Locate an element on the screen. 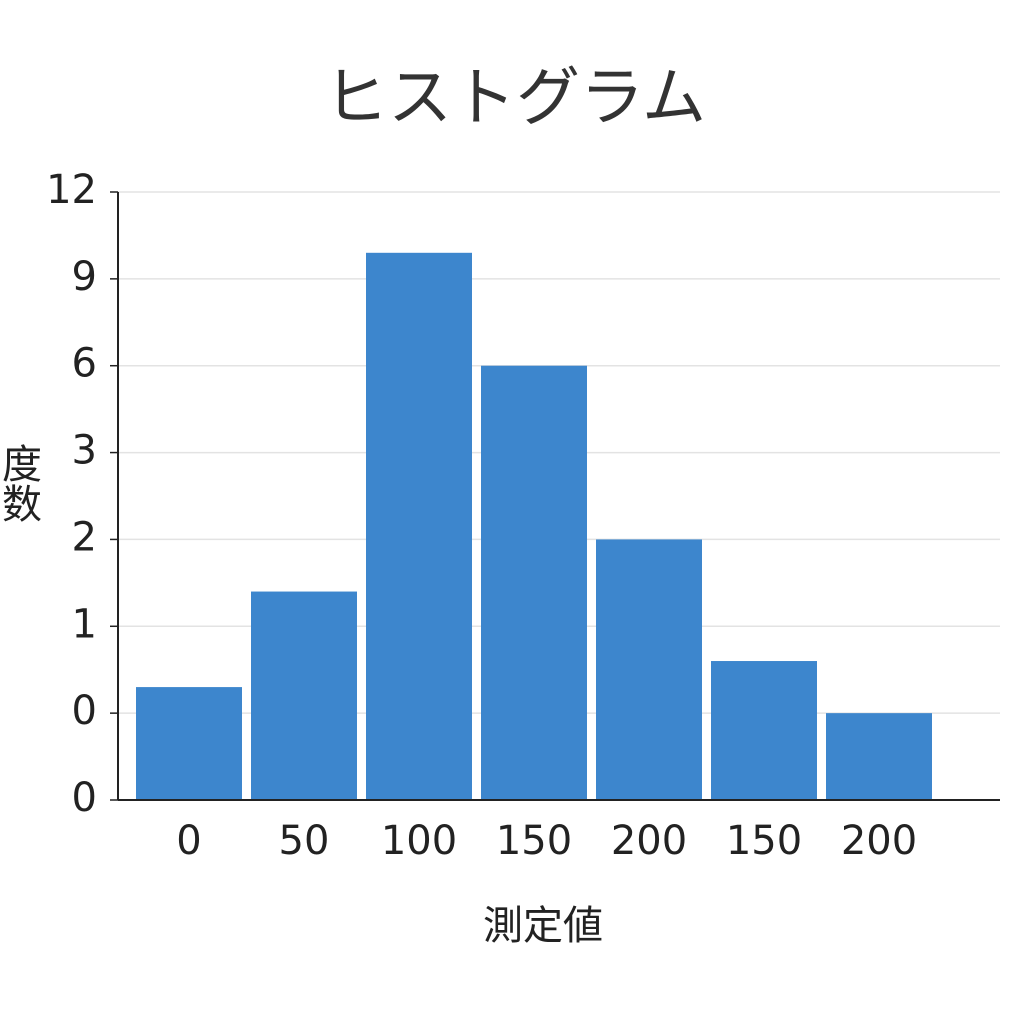 The width and height of the screenshot is (1024, 1024). y-tick-label: 3 is located at coordinates (84, 451).